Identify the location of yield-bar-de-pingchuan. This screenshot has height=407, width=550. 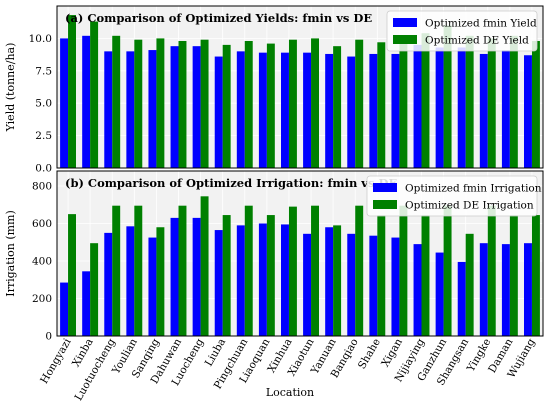
(248, 104).